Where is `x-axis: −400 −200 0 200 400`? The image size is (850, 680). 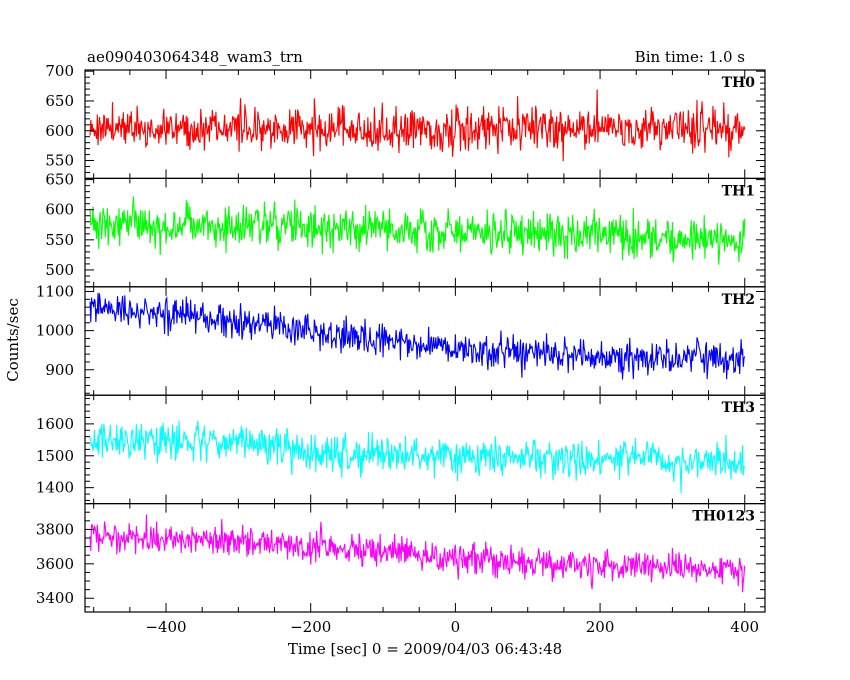 x-axis: −400 −200 0 200 400 is located at coordinates (452, 627).